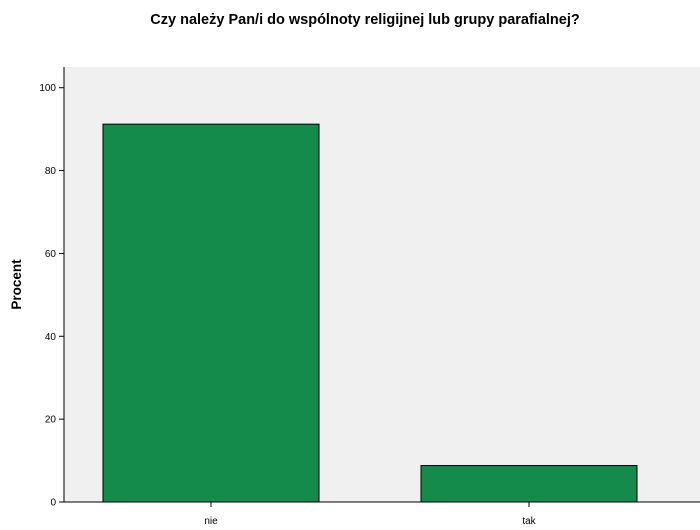 Image resolution: width=700 pixels, height=530 pixels. What do you see at coordinates (51, 420) in the screenshot?
I see `y-tick-label-20: 20` at bounding box center [51, 420].